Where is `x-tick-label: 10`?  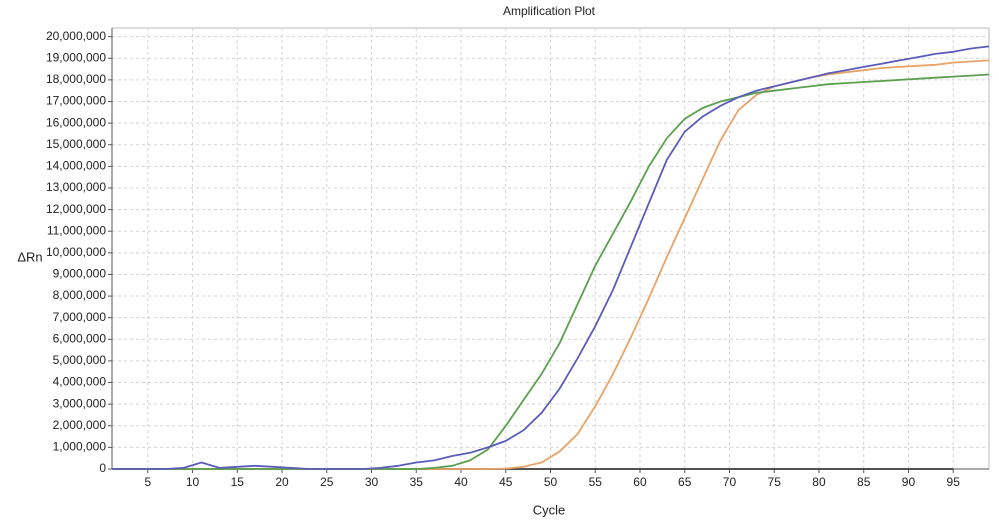
x-tick-label: 10 is located at coordinates (193, 482).